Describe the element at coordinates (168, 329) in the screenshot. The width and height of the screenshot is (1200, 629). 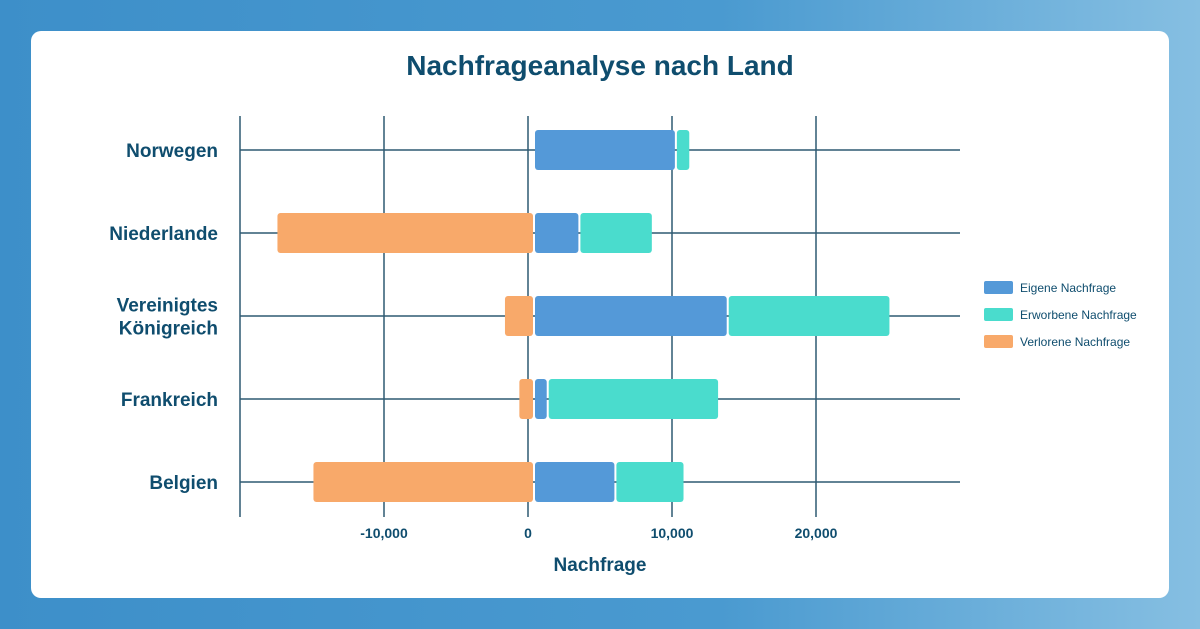
I see `category-label: Königreich` at that location.